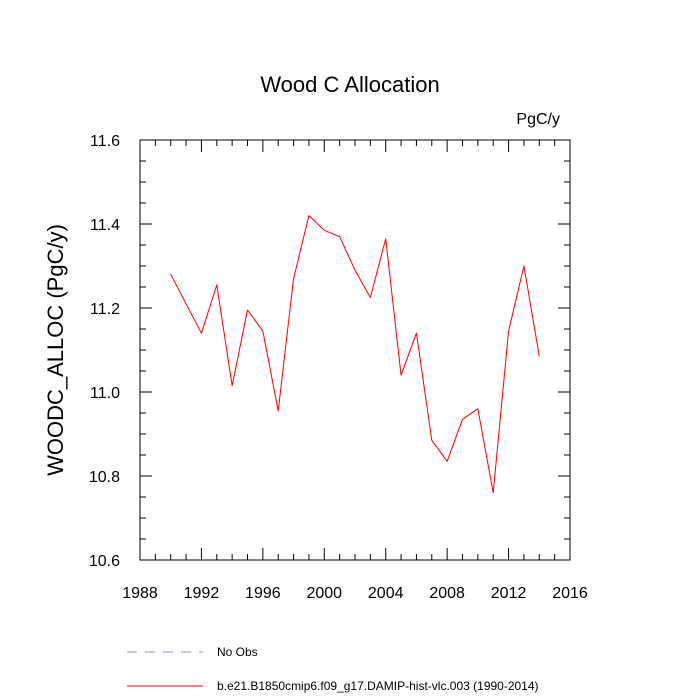  What do you see at coordinates (105, 141) in the screenshot?
I see `y-tick-label: 11.6` at bounding box center [105, 141].